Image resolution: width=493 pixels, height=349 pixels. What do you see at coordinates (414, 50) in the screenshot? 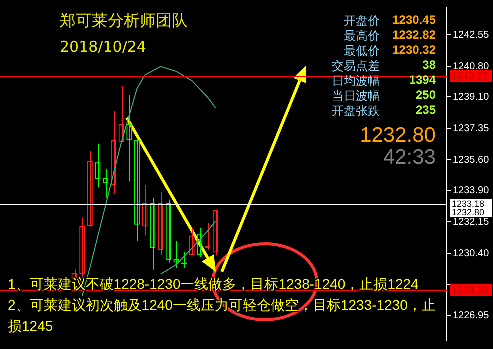
I see `annotation: 1230.32` at bounding box center [414, 50].